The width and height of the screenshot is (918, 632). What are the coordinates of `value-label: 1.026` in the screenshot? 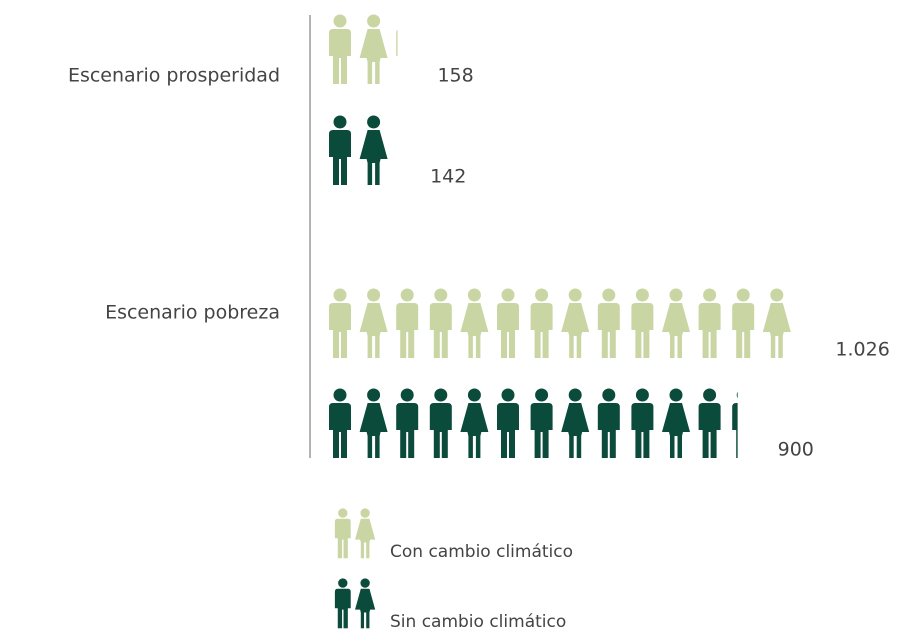 It's located at (862, 350).